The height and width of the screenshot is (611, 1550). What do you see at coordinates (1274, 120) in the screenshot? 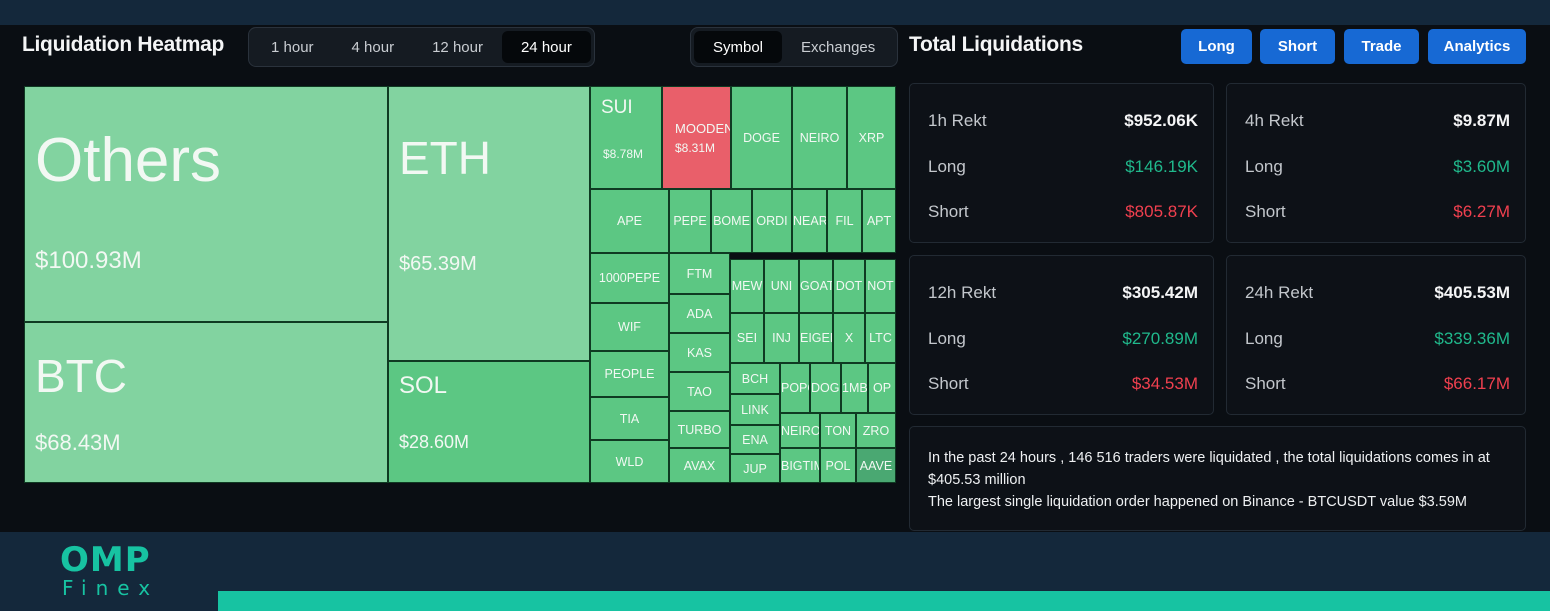
I see `rekt-card-label: 4h Rekt` at bounding box center [1274, 120].